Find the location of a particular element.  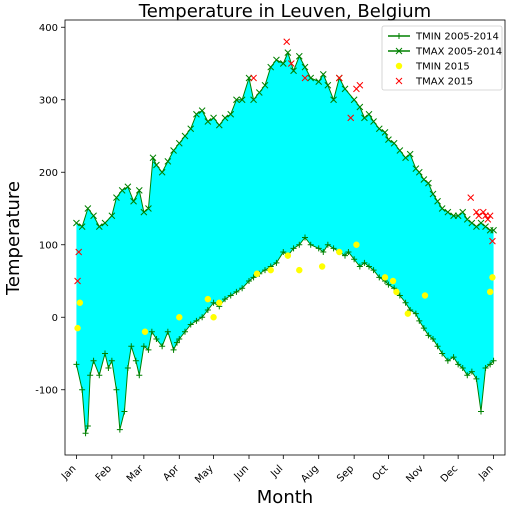

x-tick-label: Aug is located at coordinates (310, 474).